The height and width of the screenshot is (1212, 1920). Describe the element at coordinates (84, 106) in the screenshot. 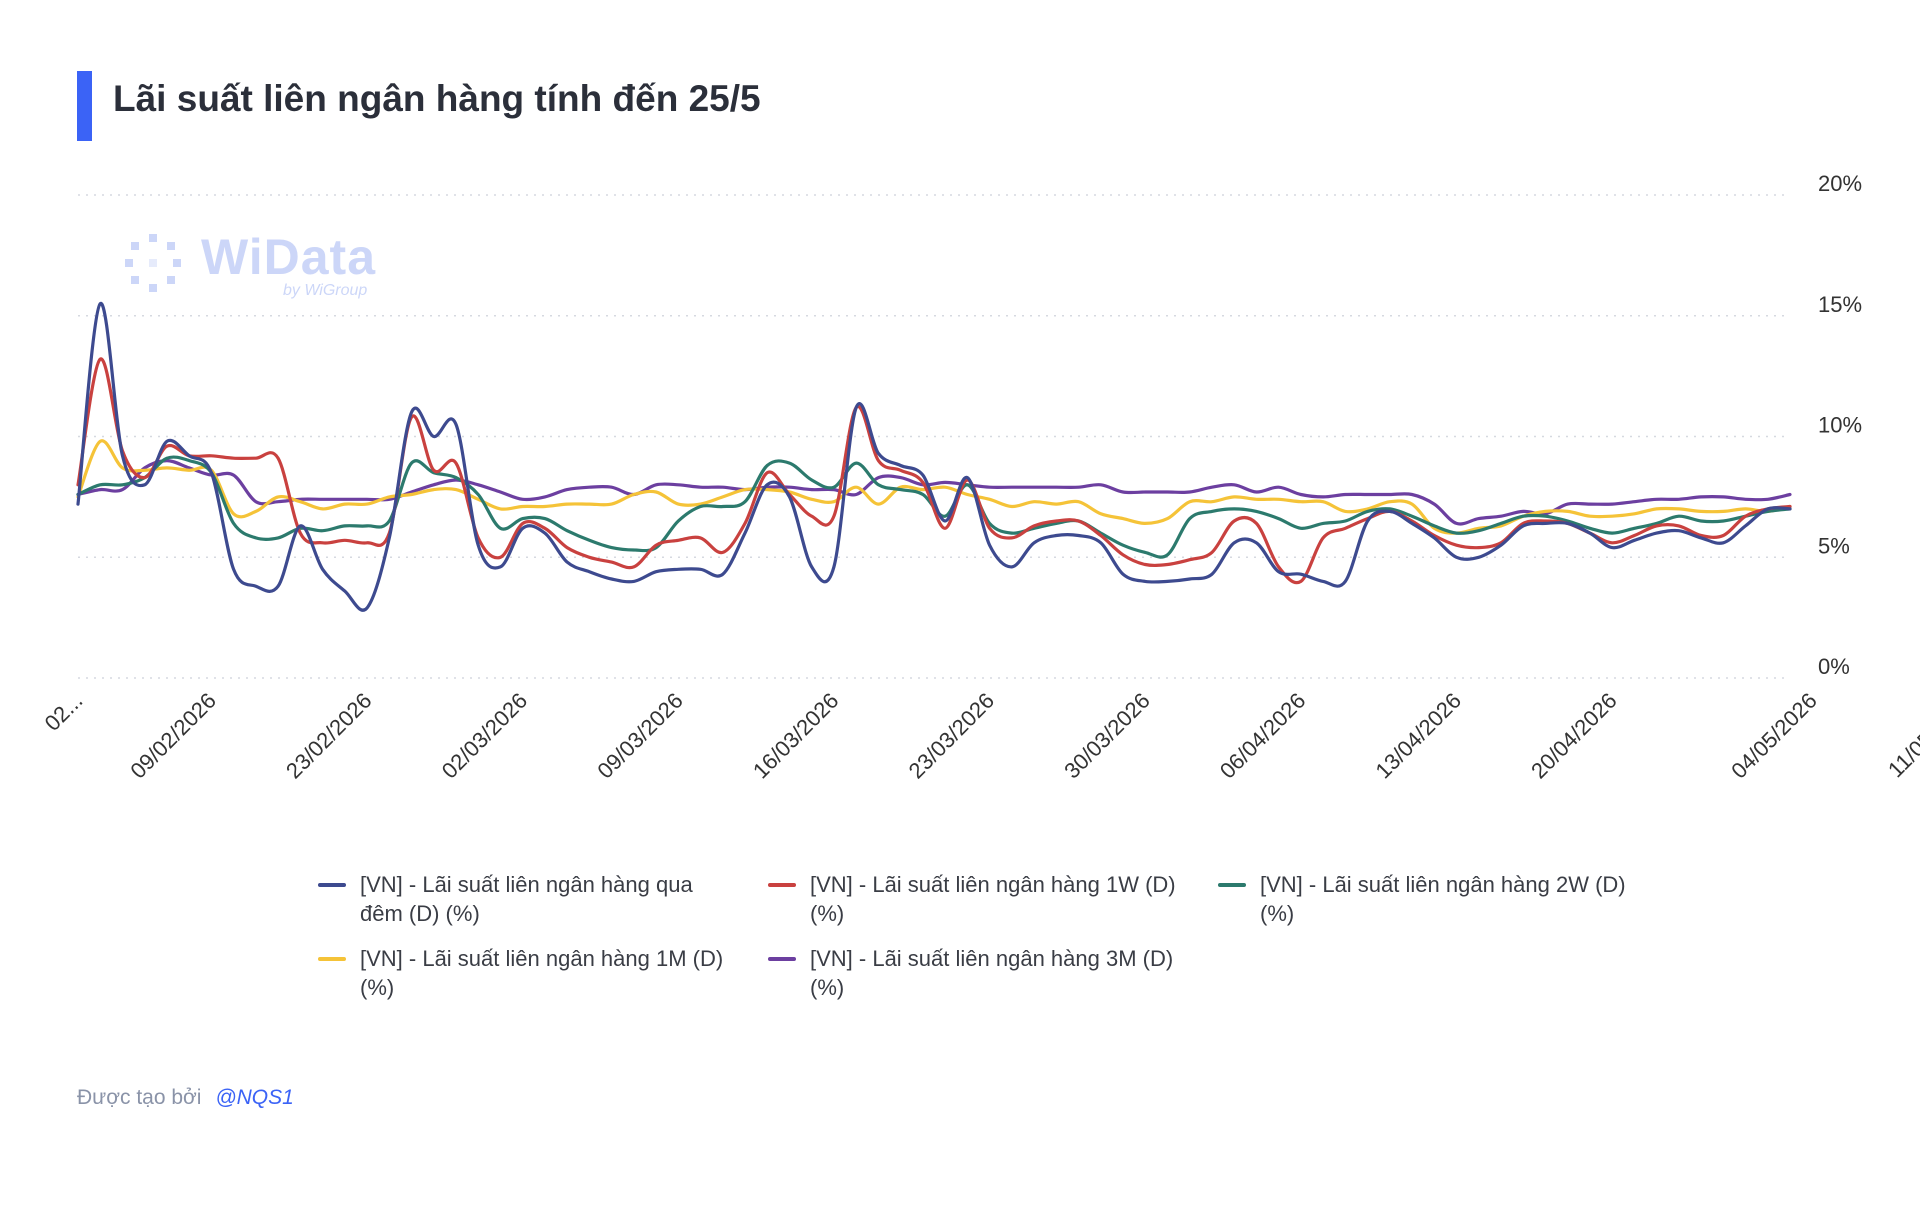

I see `title-accent-bar` at that location.